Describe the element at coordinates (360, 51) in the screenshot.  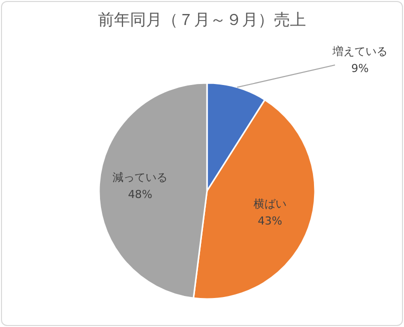
I see `slice-label: 増えている` at that location.